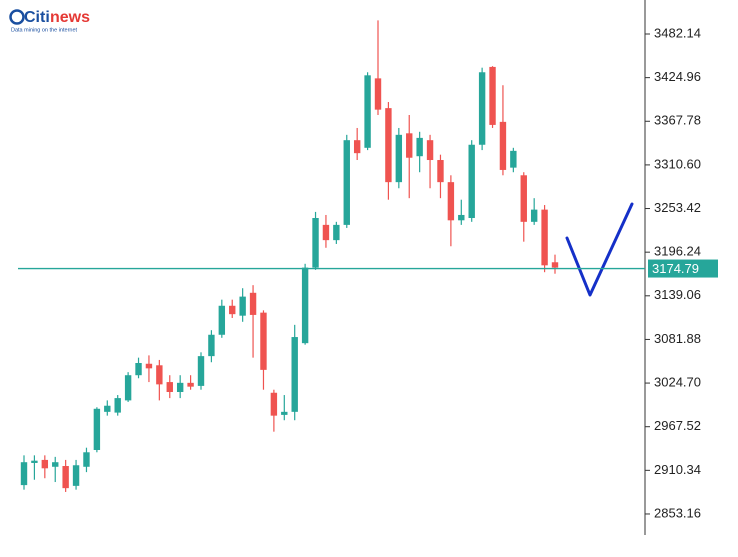 The width and height of the screenshot is (738, 557). I want to click on y-tick-label: 3482.14, so click(677, 32).